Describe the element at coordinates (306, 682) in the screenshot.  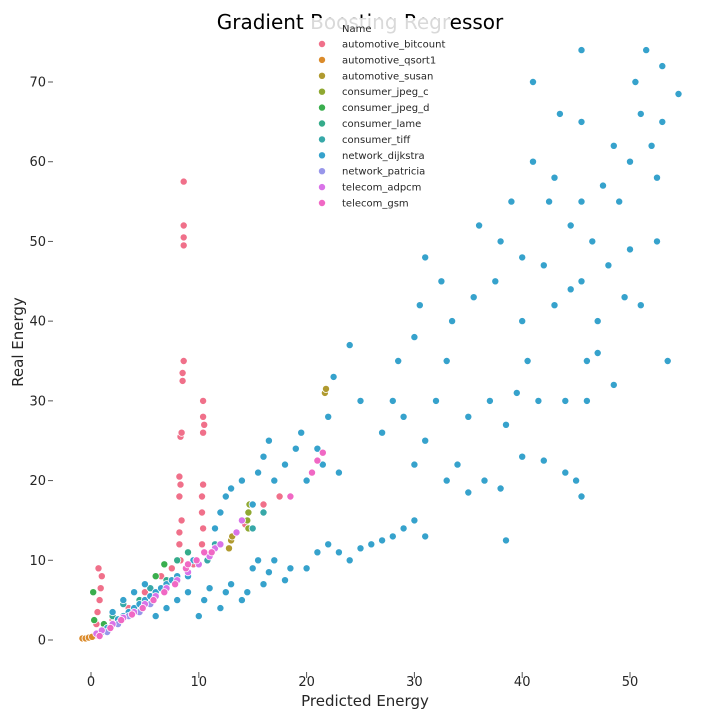
I see `x-tick-label: 20` at that location.